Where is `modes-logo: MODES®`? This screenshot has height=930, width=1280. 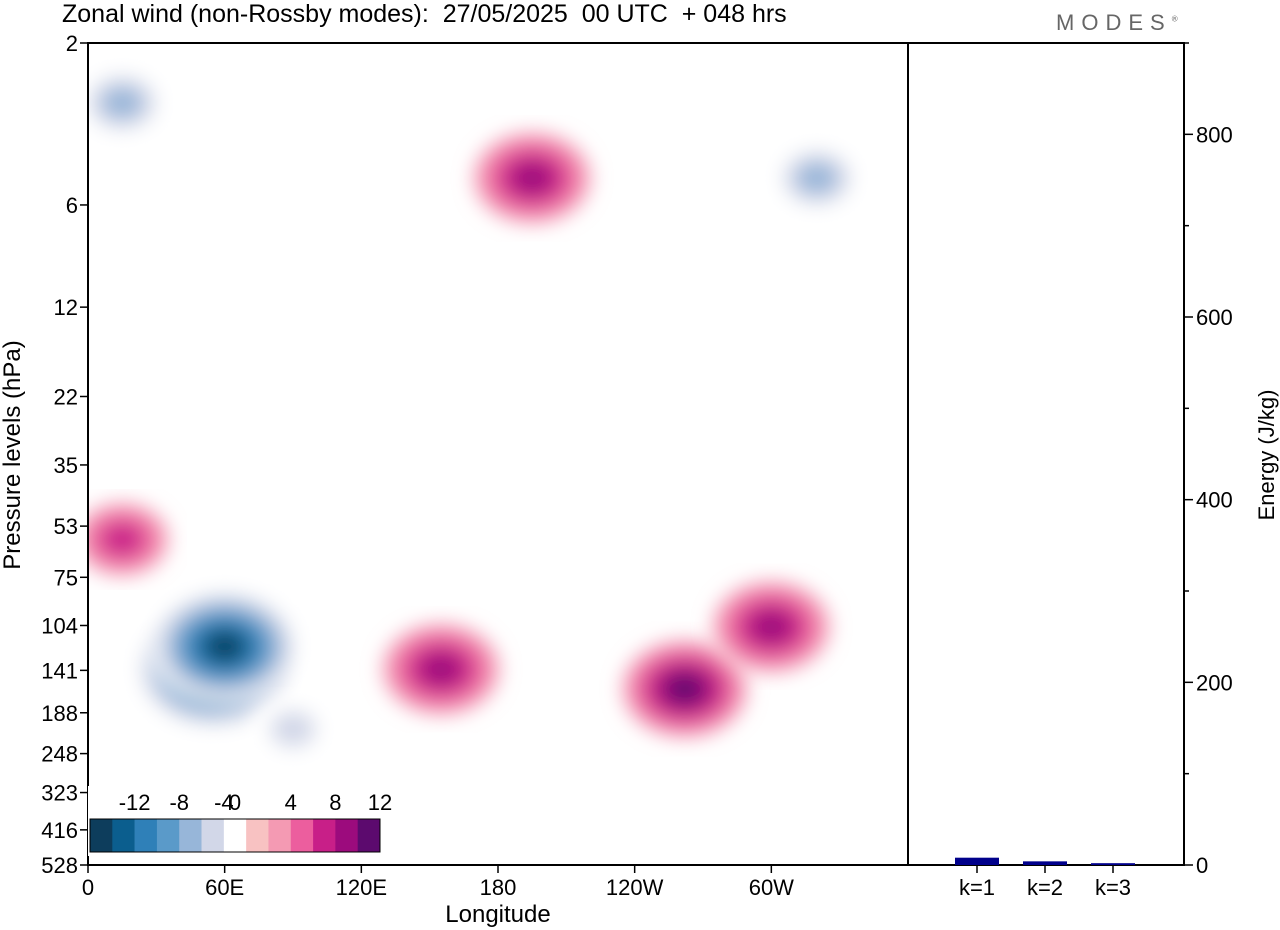 modes-logo: MODES® is located at coordinates (1117, 23).